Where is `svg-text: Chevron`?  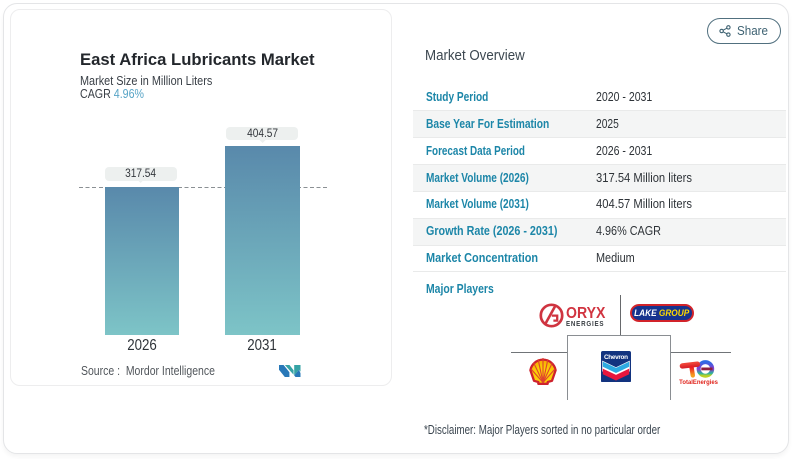 svg-text: Chevron is located at coordinates (616, 357).